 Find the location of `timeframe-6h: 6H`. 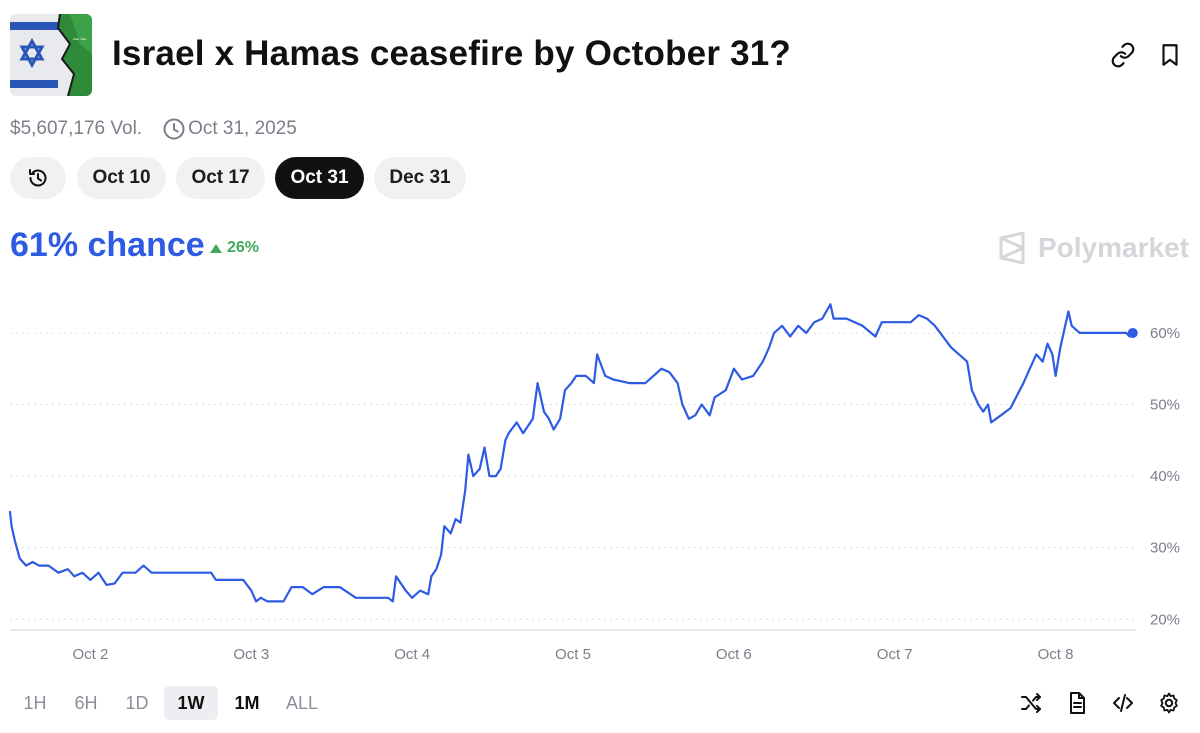

timeframe-6h: 6H is located at coordinates (86, 702).